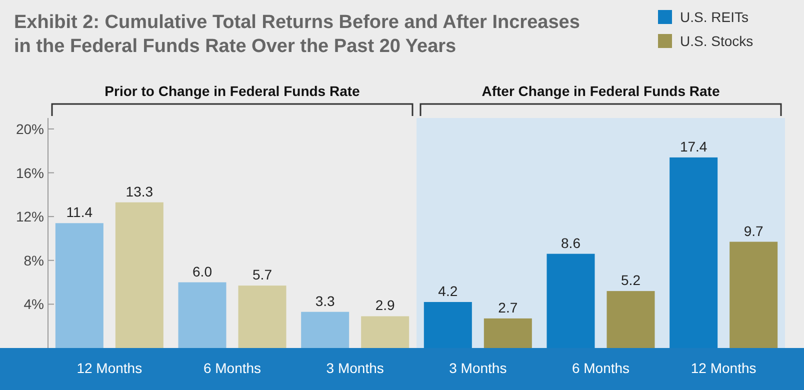 The width and height of the screenshot is (804, 390). Describe the element at coordinates (30, 128) in the screenshot. I see `y-tick-label: 20%` at that location.